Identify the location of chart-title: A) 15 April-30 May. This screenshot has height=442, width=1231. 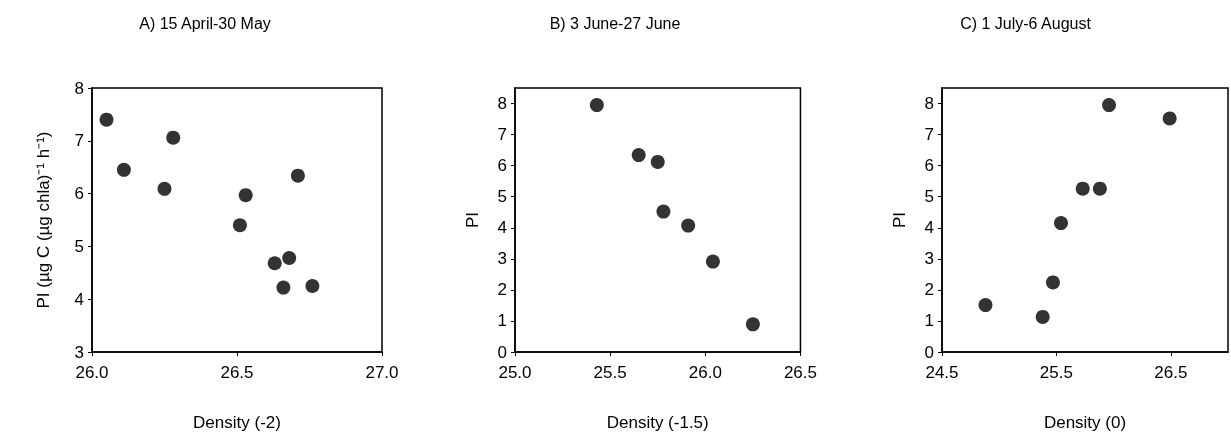
(205, 23).